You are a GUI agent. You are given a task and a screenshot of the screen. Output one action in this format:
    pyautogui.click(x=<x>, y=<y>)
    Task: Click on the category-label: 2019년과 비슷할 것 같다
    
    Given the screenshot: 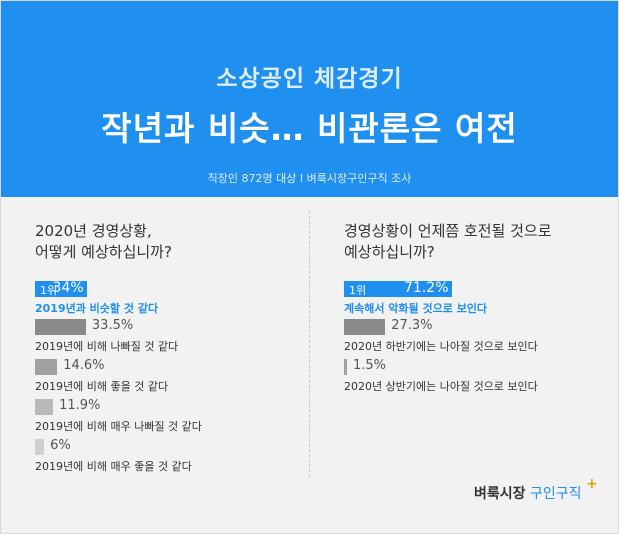 What is the action you would take?
    pyautogui.click(x=97, y=308)
    